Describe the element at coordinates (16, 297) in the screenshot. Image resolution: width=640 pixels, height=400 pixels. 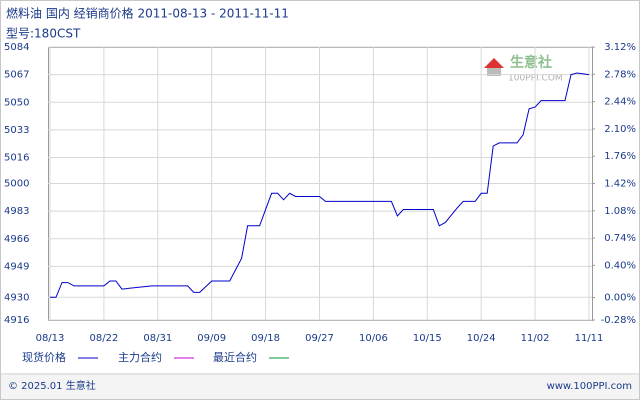
I see `y-tick-label: 4930` at that location.